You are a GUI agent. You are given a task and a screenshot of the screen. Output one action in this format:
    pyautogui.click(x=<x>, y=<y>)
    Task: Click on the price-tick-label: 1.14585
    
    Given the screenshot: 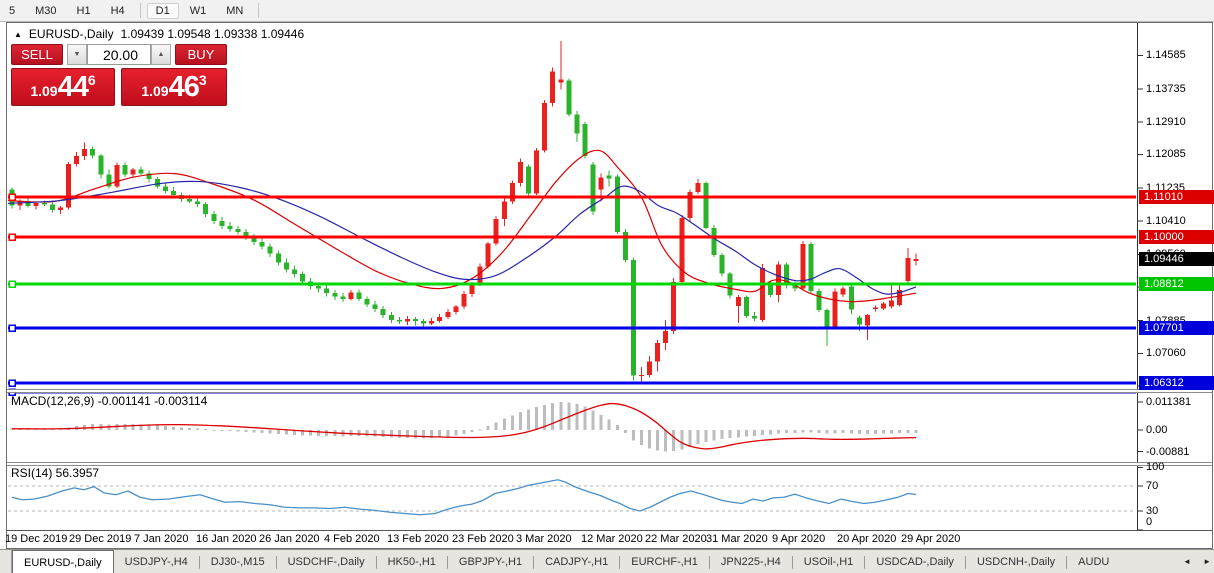 What is the action you would take?
    pyautogui.click(x=1166, y=55)
    